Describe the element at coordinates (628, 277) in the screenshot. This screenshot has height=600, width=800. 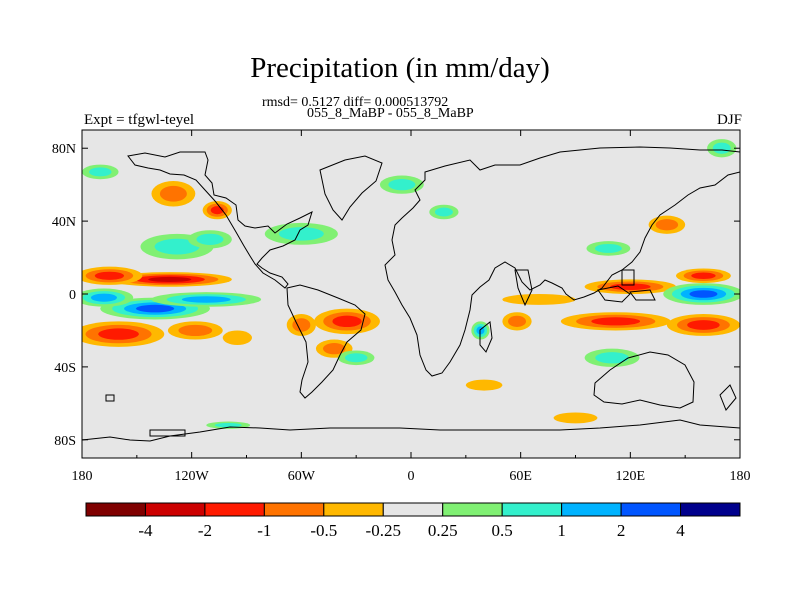
I see `coastline-japan` at that location.